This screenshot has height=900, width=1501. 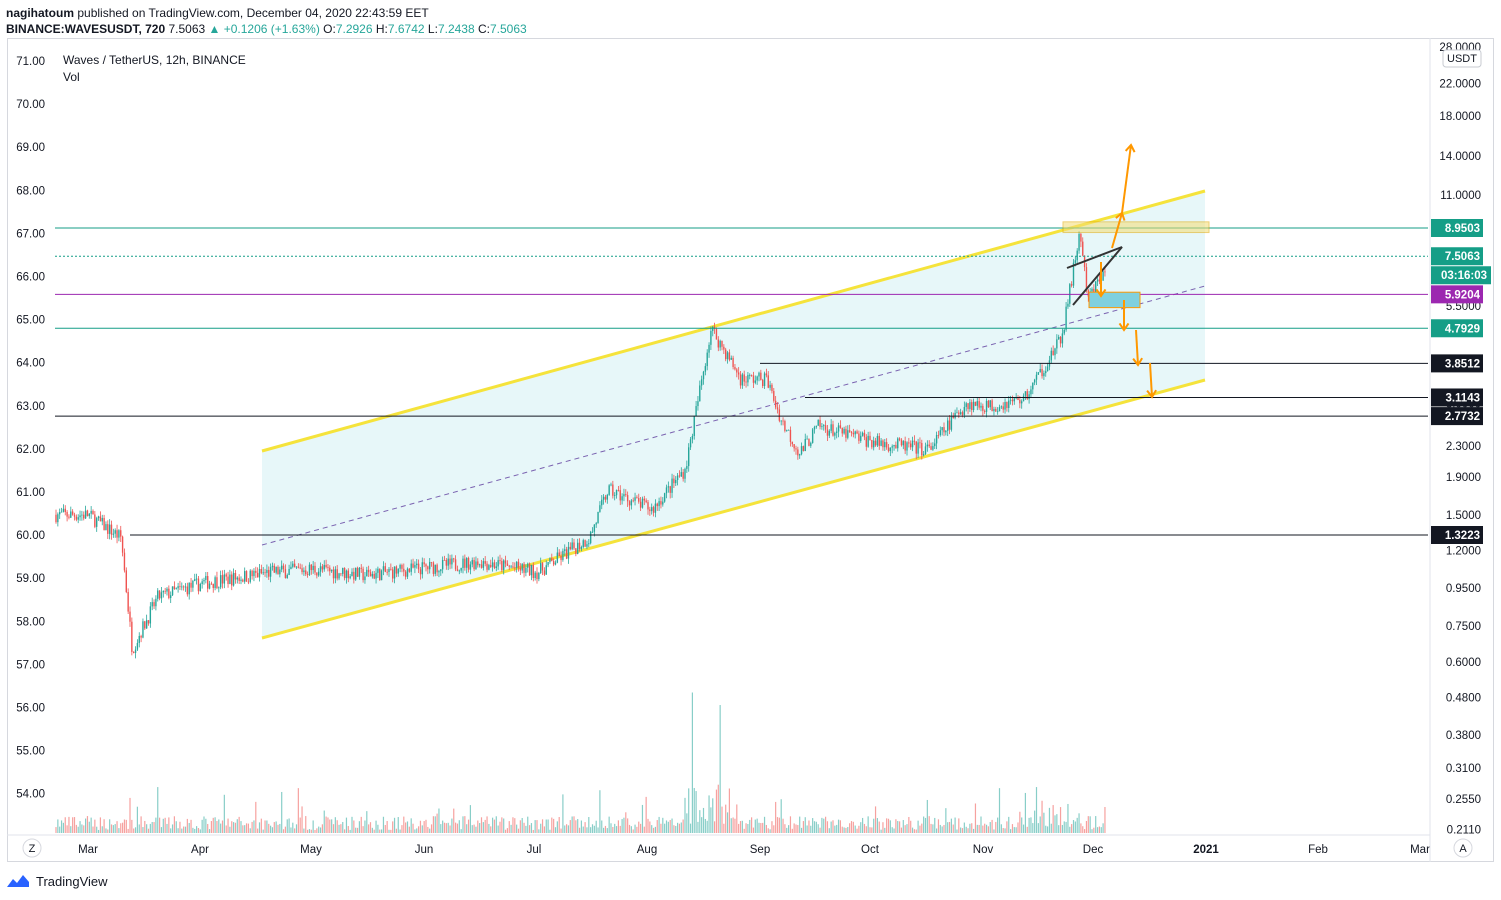 I want to click on scale-left-button, so click(x=32, y=848).